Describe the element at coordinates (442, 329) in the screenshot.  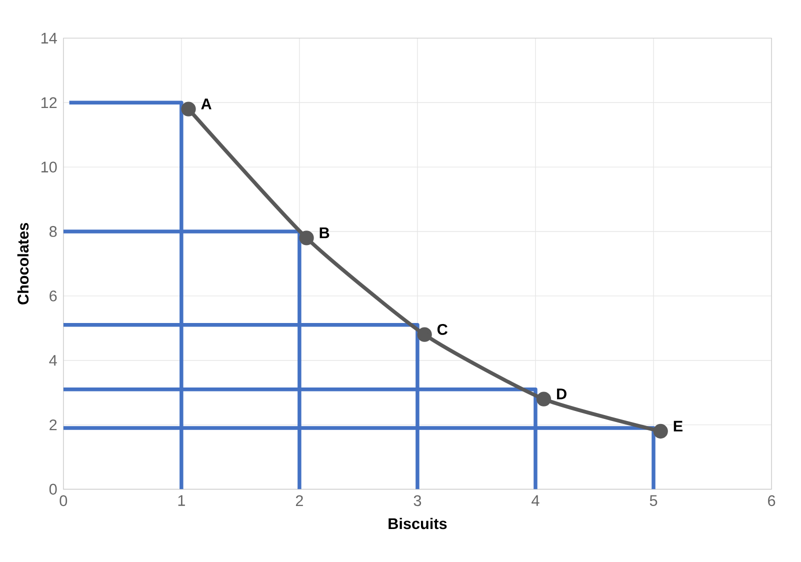
I see `annotation: C` at that location.